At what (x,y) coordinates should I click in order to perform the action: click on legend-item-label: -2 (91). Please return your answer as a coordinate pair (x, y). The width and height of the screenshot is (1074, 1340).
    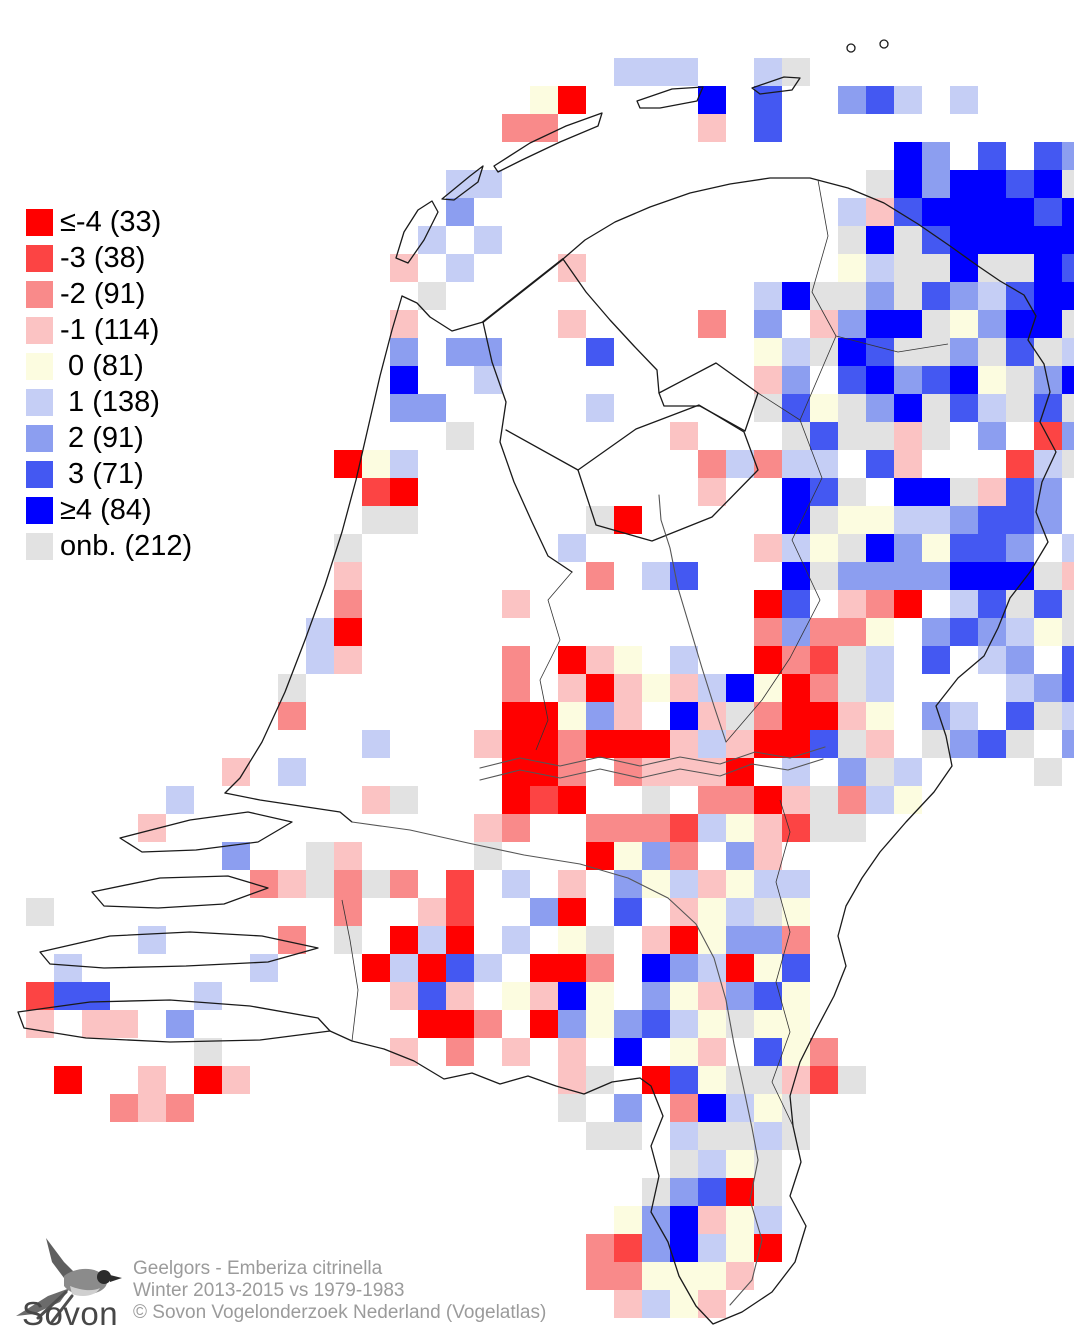
    Looking at the image, I should click on (103, 293).